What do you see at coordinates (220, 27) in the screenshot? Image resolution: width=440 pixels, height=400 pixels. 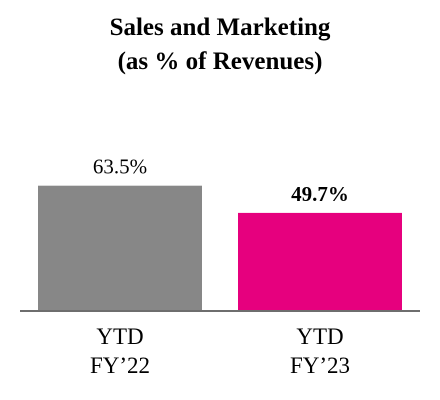 I see `chart-title-line-1: Sales and Marketing` at bounding box center [220, 27].